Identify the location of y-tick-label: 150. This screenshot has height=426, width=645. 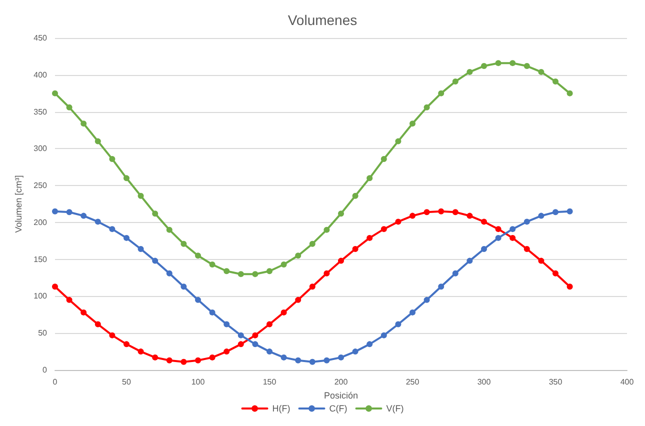
(41, 259).